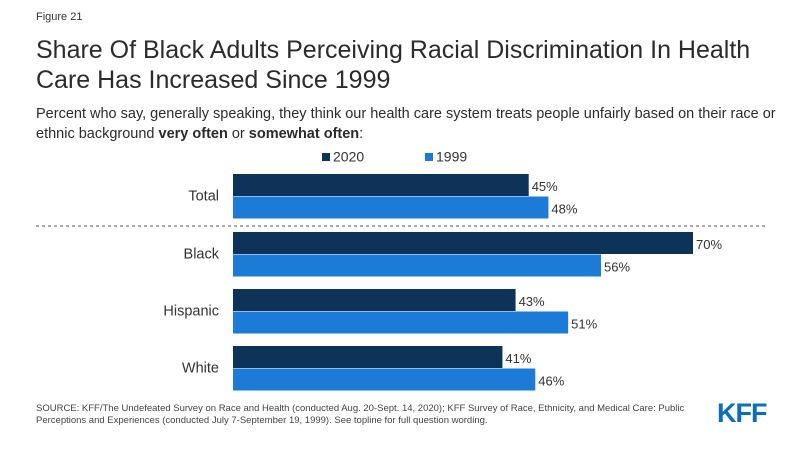 The image size is (800, 450). I want to click on data-label-total-2020: 45%, so click(545, 186).